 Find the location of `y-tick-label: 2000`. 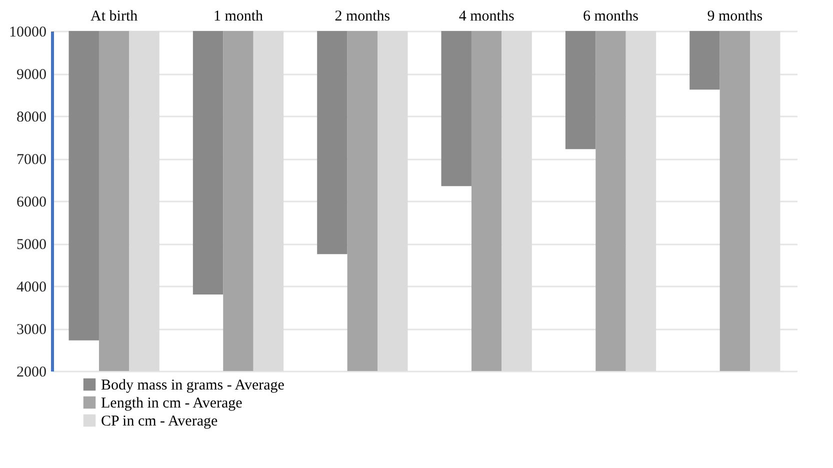

y-tick-label: 2000 is located at coordinates (31, 372).